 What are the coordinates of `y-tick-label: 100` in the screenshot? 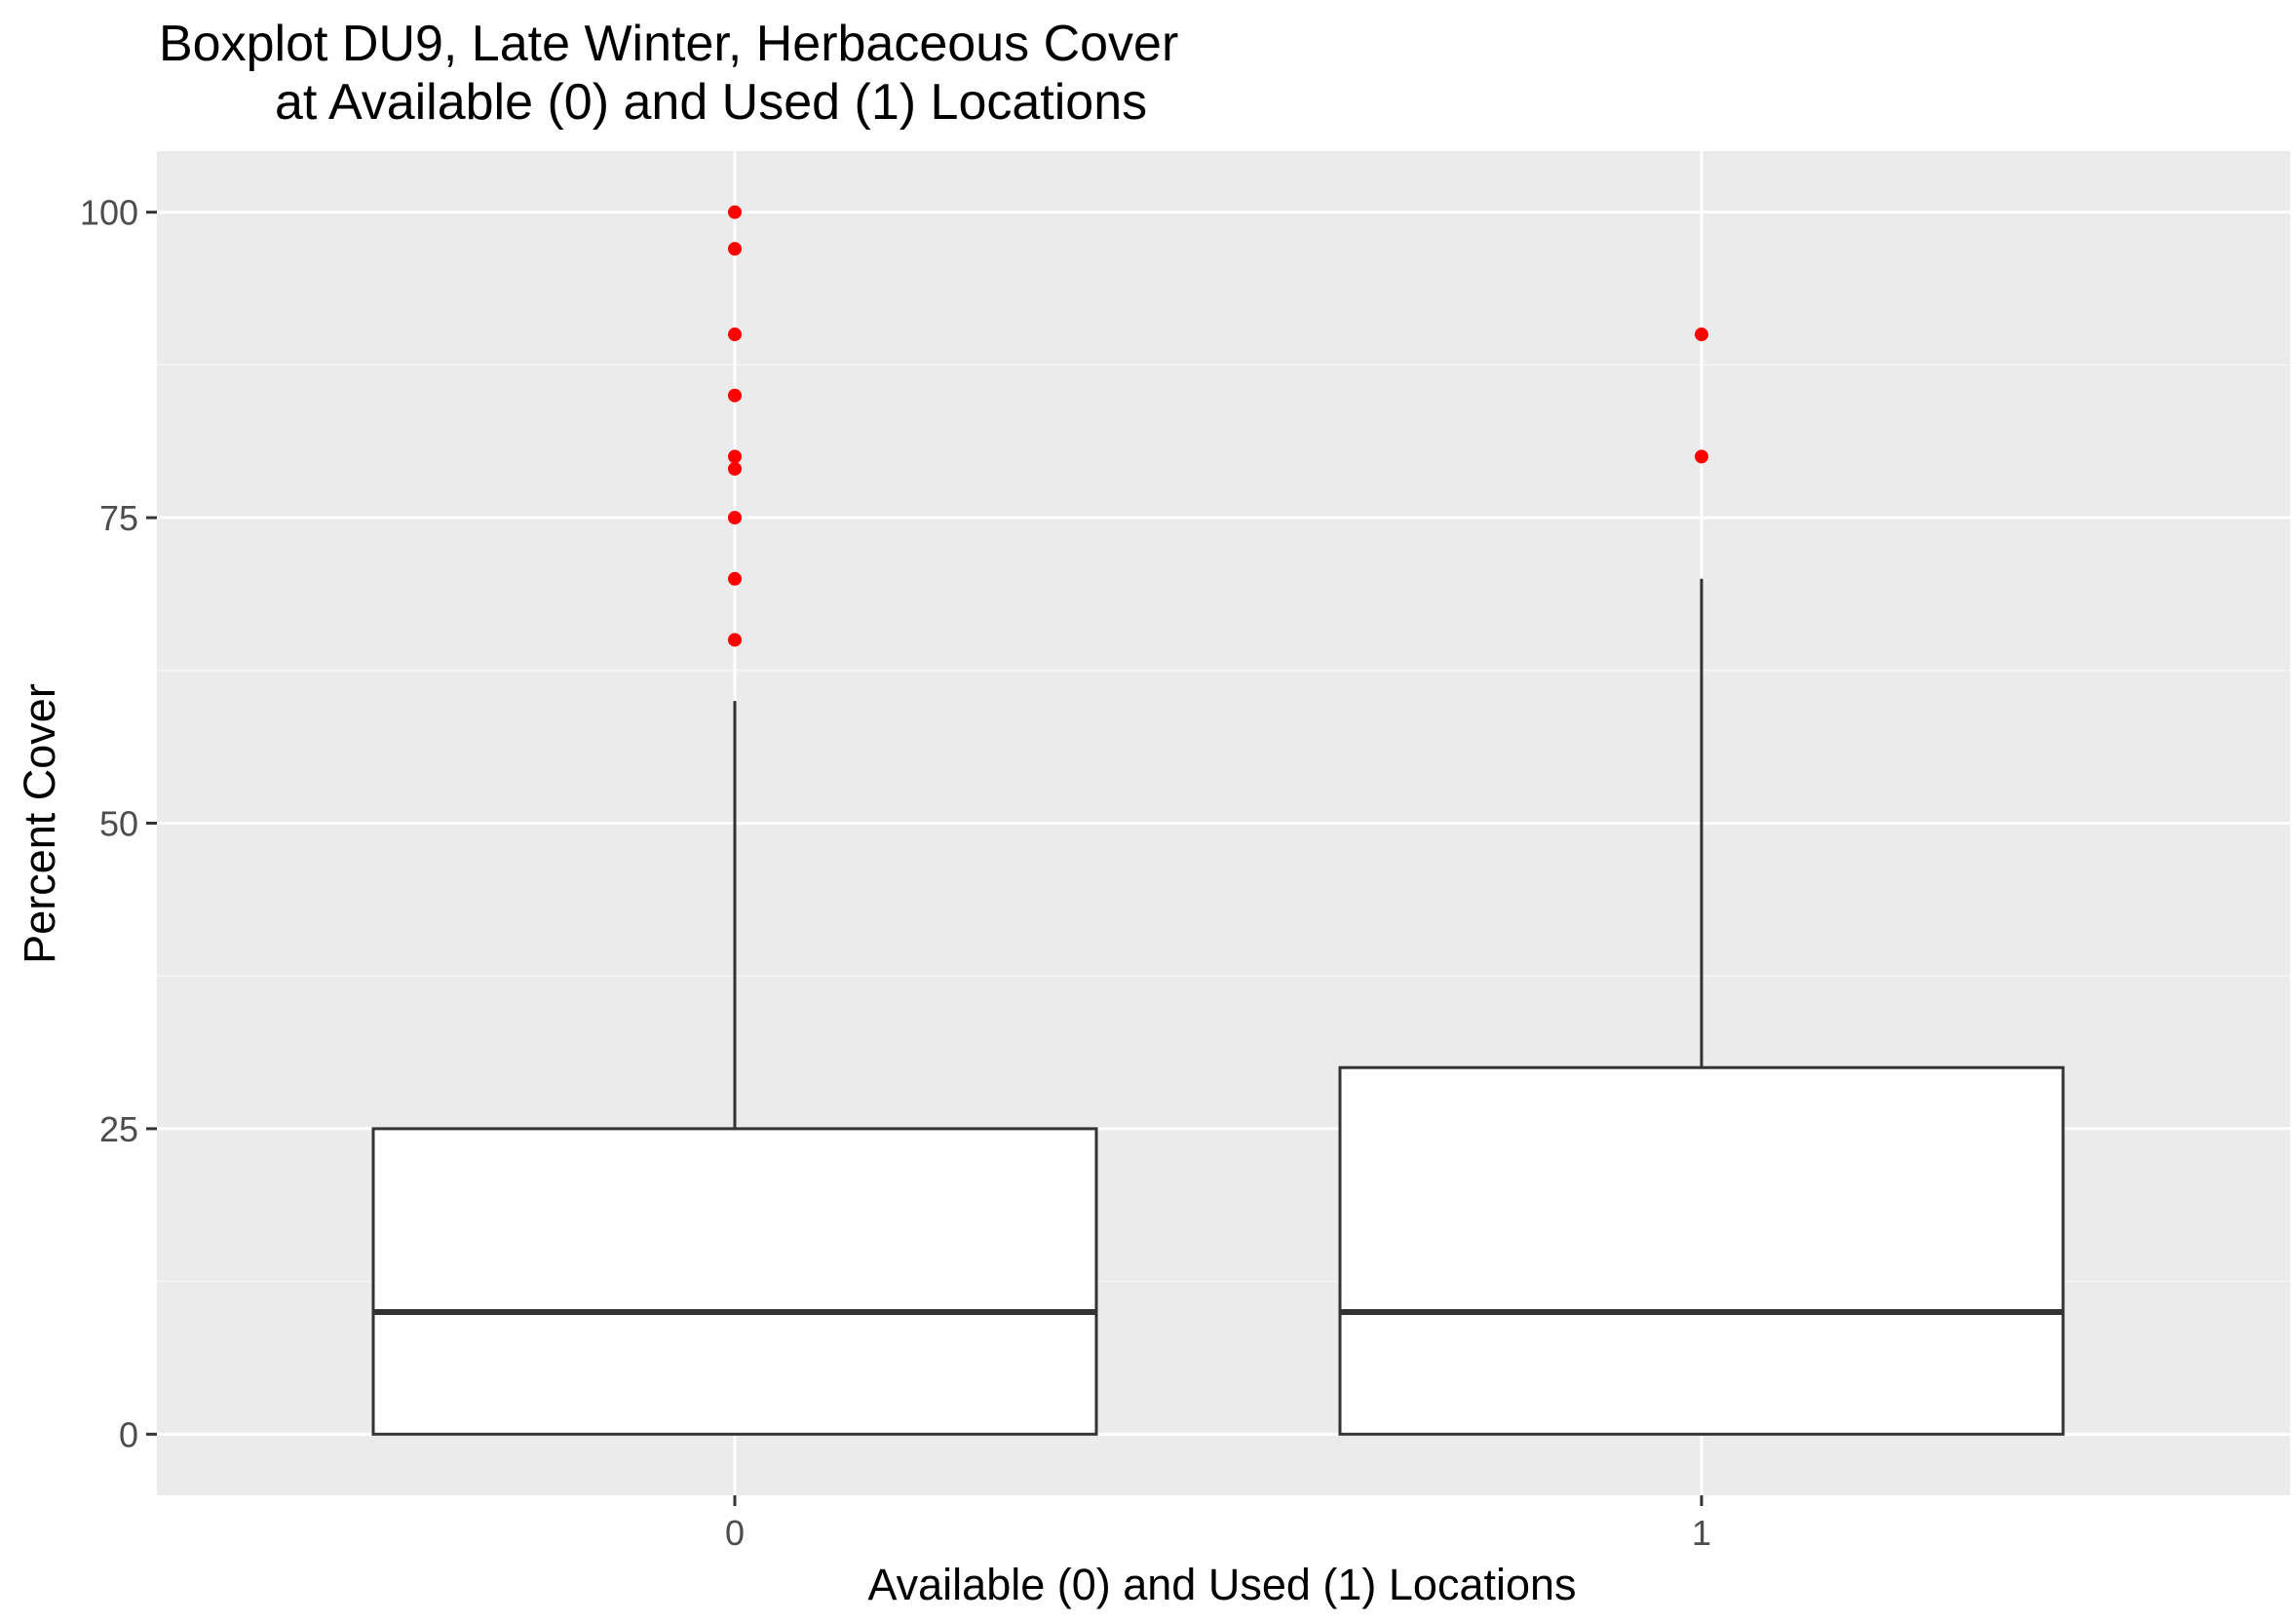 It's located at (109, 213).